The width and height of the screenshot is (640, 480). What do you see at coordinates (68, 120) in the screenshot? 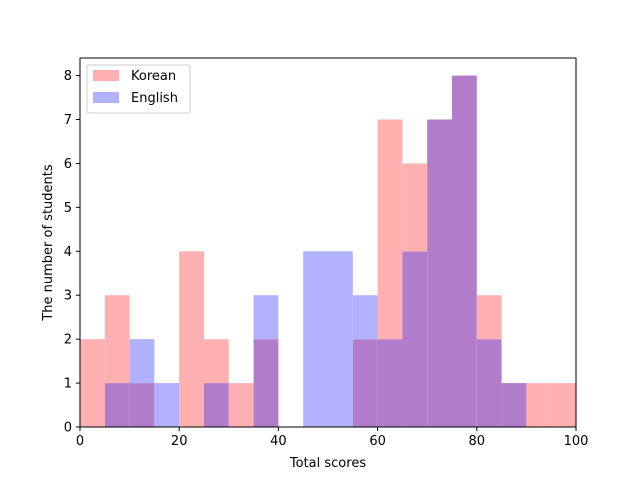
I see `y-tick-label: 7` at bounding box center [68, 120].